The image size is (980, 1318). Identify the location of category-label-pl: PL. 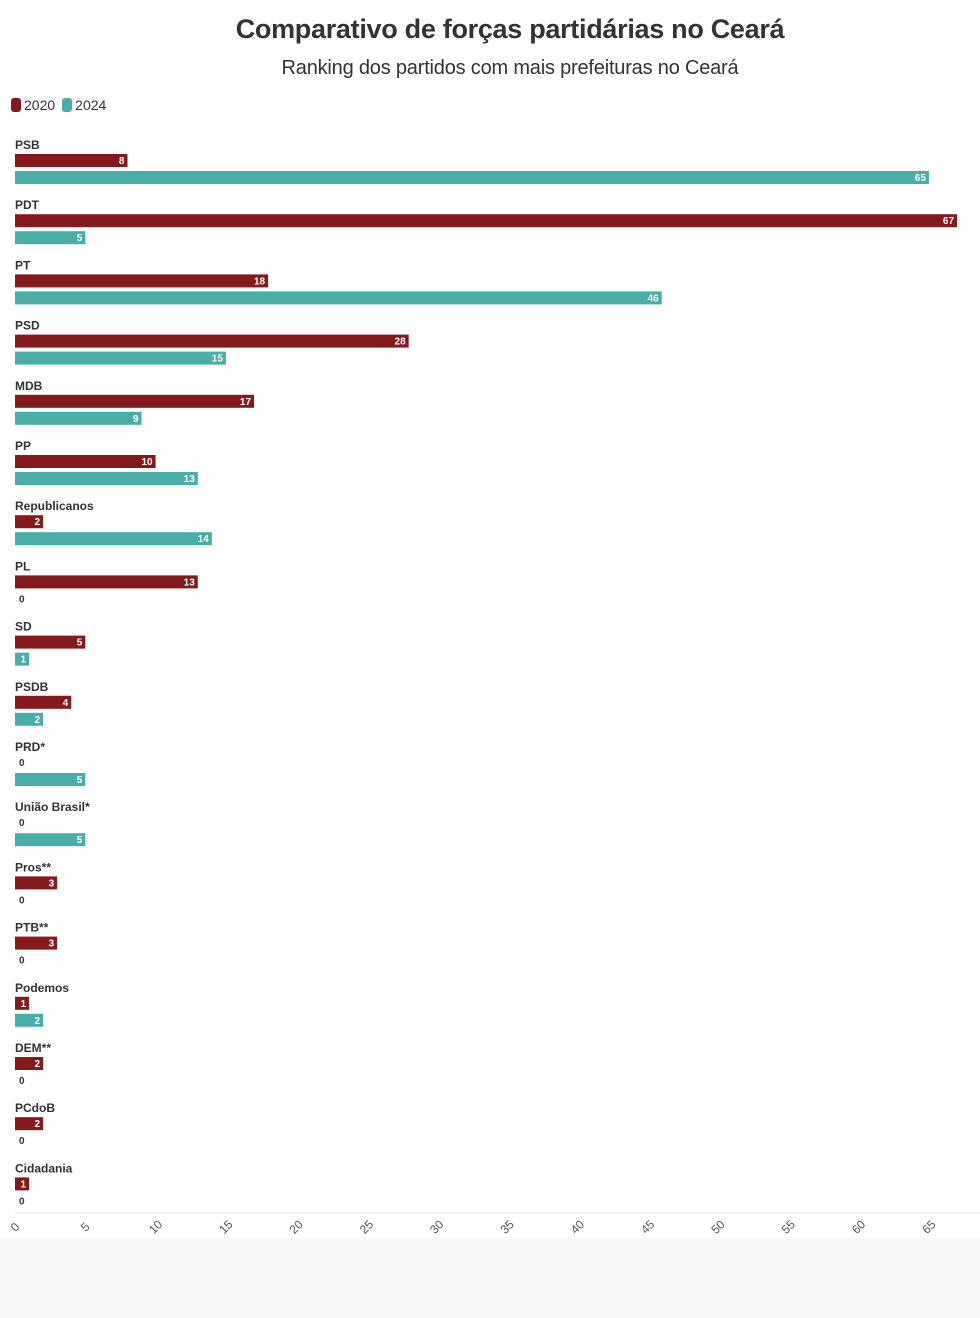
(22, 566).